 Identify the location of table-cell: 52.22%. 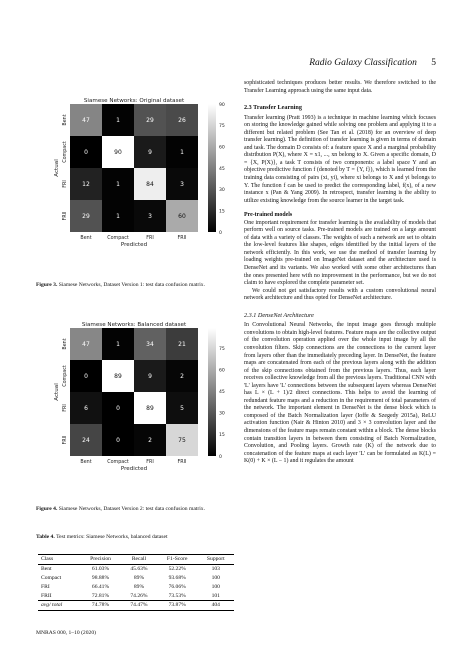
(177, 569).